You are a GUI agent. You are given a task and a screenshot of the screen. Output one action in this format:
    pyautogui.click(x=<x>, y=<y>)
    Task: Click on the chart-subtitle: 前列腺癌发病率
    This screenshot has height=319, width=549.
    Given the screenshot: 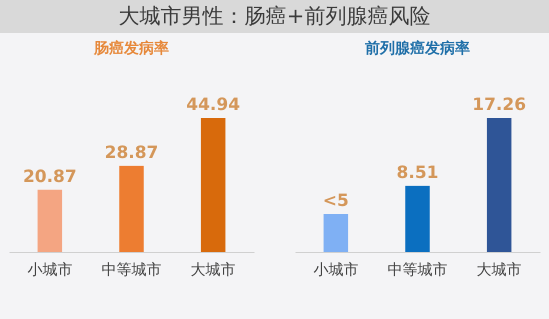 What is the action you would take?
    pyautogui.click(x=417, y=48)
    